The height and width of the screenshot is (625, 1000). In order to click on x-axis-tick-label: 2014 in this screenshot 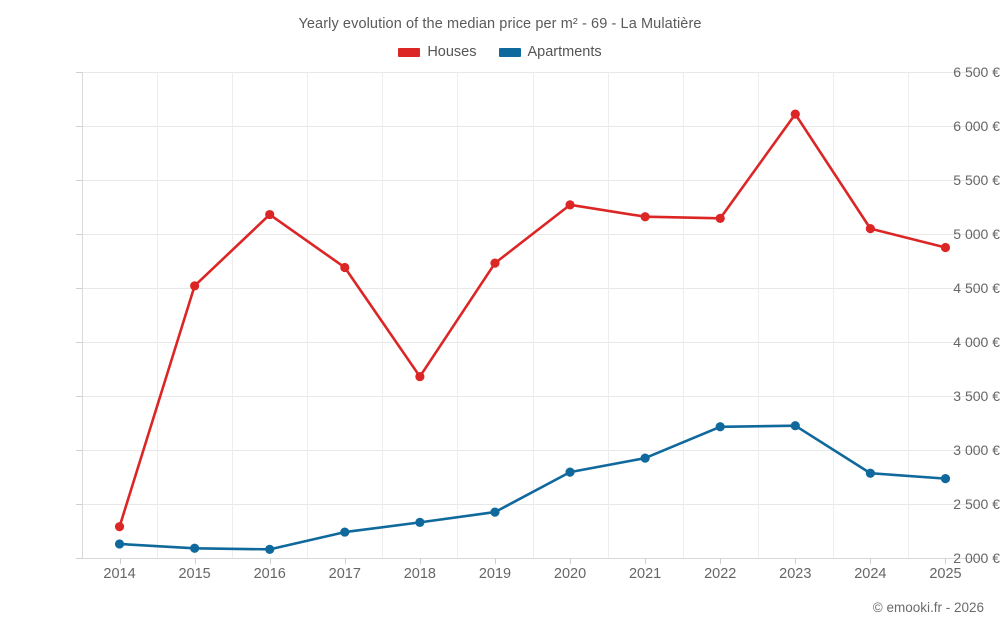, I will do `click(119, 574)`.